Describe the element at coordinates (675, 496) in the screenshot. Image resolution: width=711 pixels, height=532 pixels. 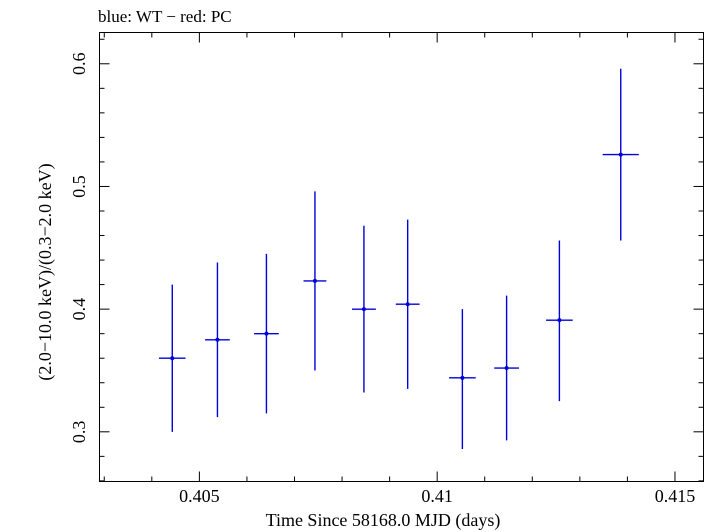
I see `x-tick-label: 0.415` at that location.